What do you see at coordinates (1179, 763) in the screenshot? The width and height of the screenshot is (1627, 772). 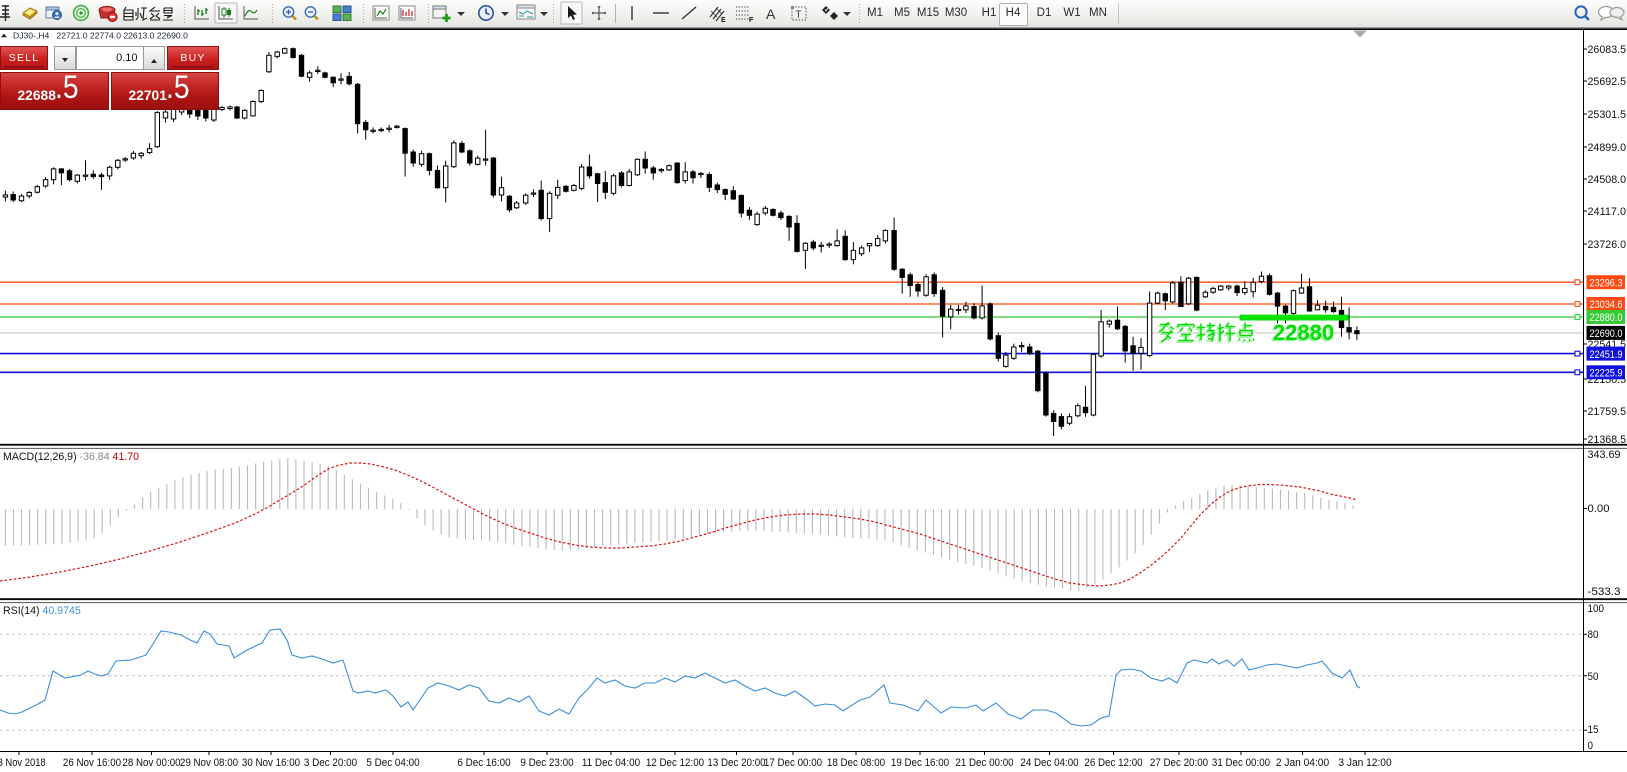 I see `svg-text: 27 Dec 20:00` at bounding box center [1179, 763].